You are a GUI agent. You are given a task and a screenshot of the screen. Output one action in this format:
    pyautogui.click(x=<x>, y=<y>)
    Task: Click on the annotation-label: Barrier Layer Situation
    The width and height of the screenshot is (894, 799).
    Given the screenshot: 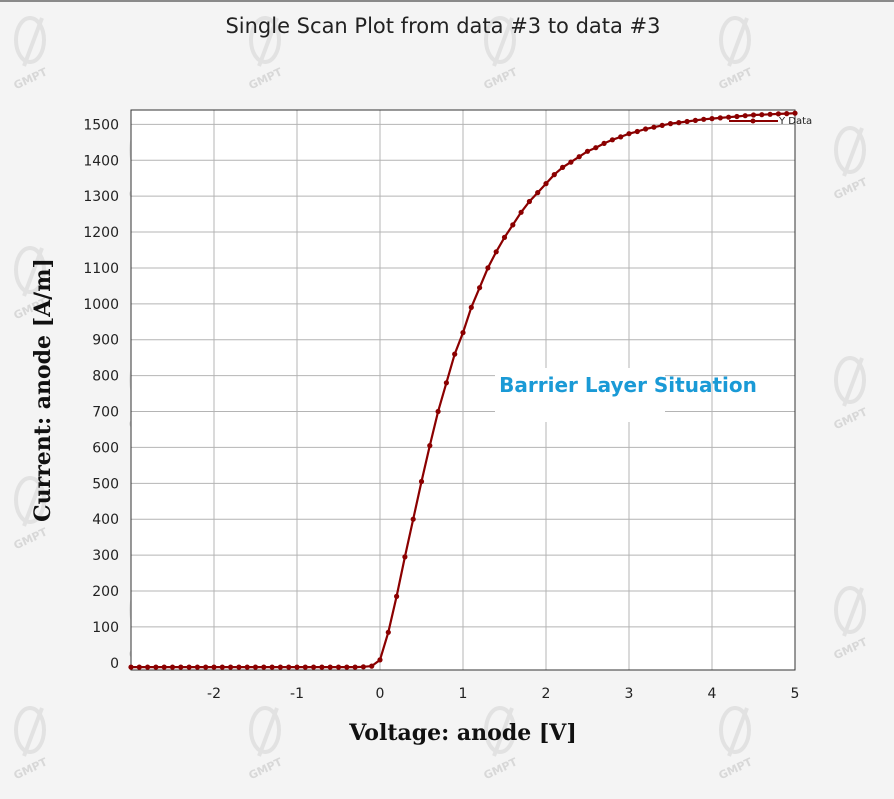 What is the action you would take?
    pyautogui.click(x=628, y=385)
    